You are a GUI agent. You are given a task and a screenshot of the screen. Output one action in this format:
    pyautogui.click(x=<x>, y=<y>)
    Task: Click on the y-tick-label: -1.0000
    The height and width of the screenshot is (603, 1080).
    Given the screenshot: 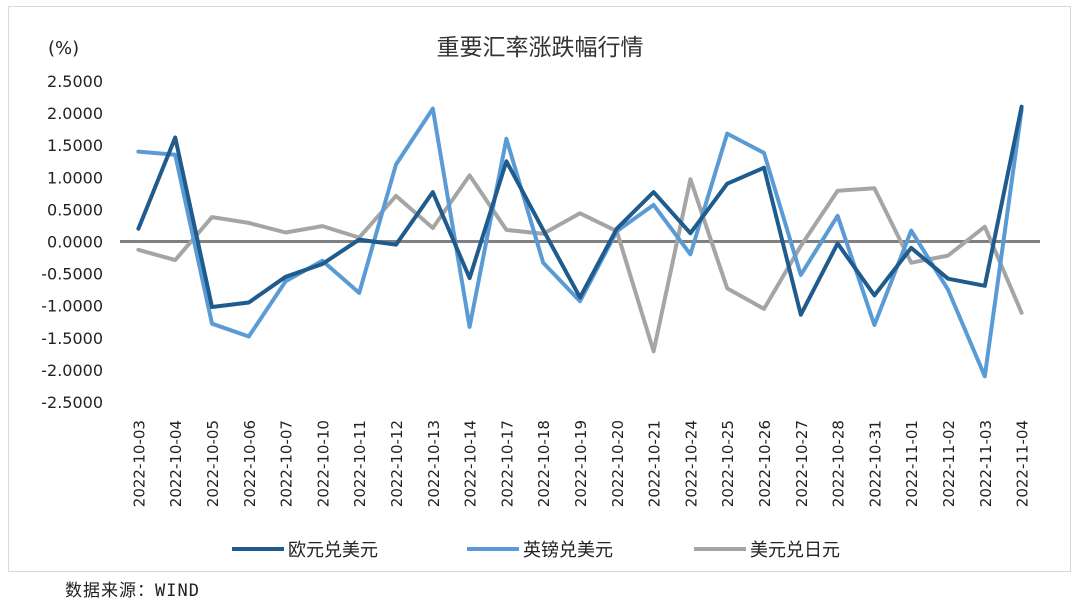 What is the action you would take?
    pyautogui.click(x=72, y=306)
    